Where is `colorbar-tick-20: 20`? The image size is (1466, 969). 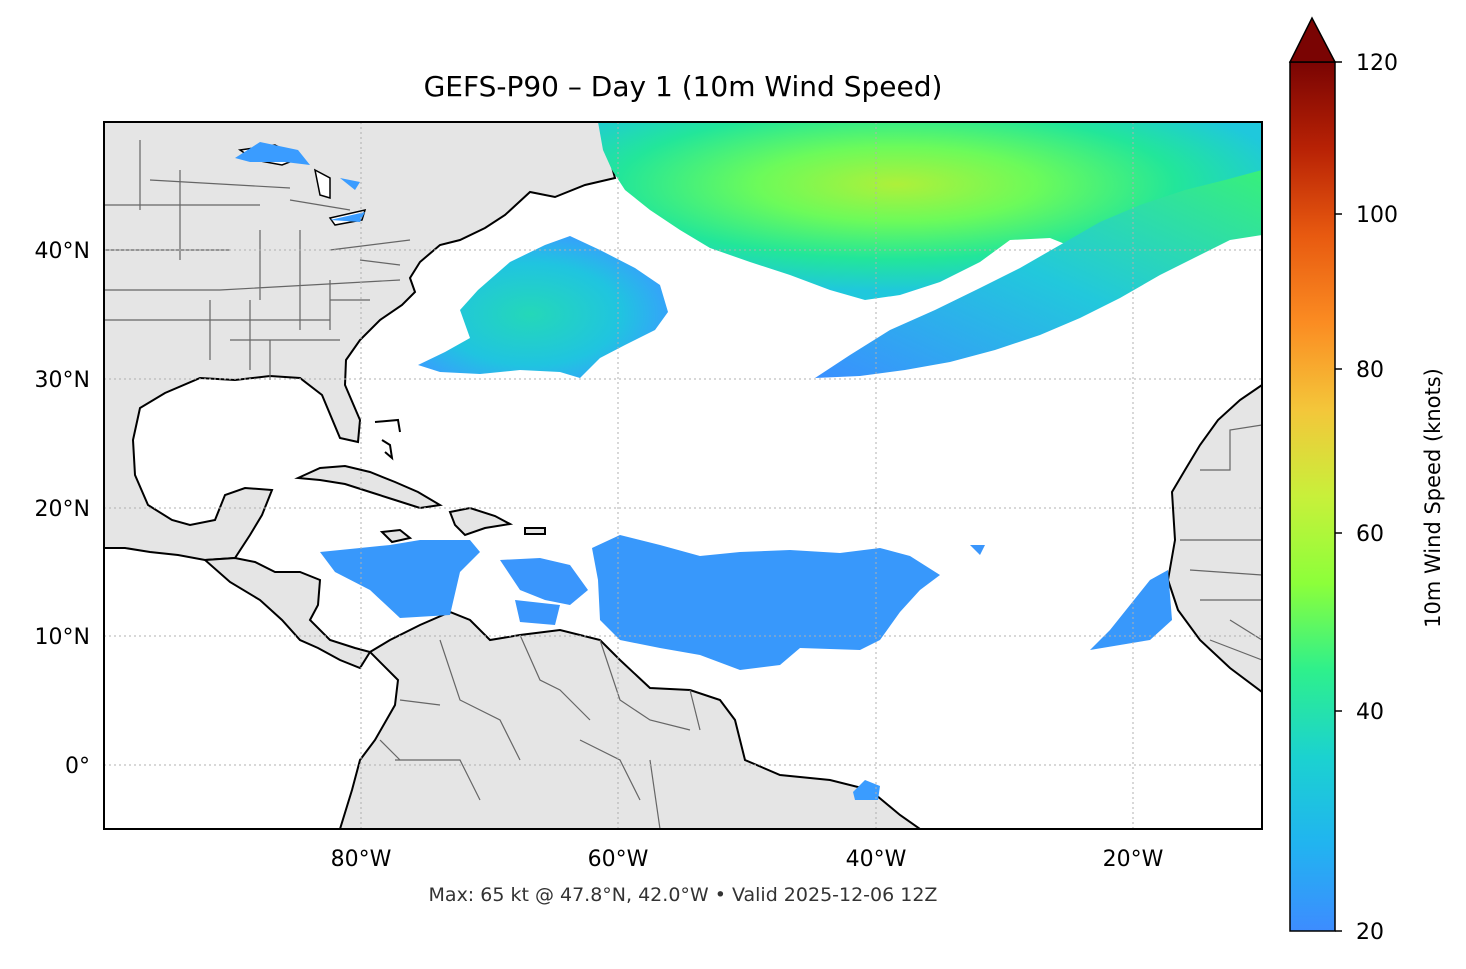 colorbar-tick-20: 20 is located at coordinates (1370, 932).